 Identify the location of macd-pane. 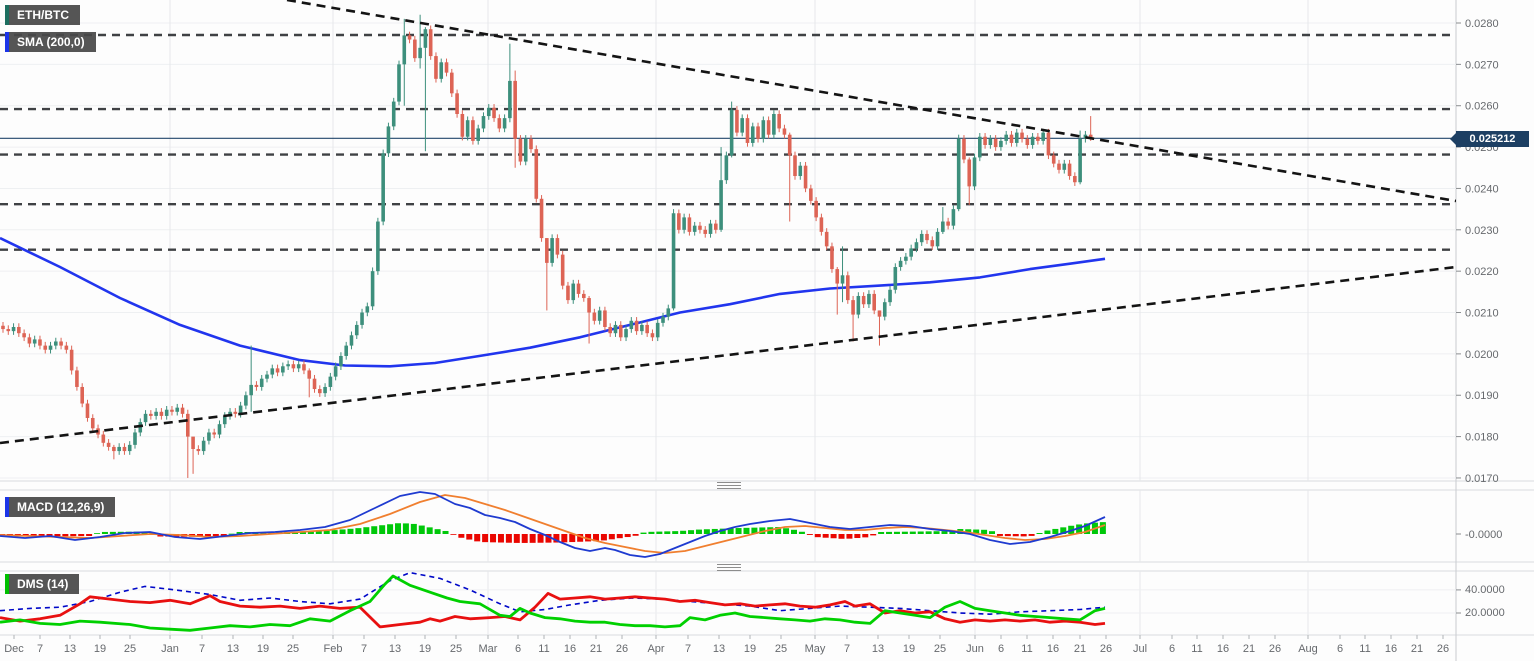
(654, 526).